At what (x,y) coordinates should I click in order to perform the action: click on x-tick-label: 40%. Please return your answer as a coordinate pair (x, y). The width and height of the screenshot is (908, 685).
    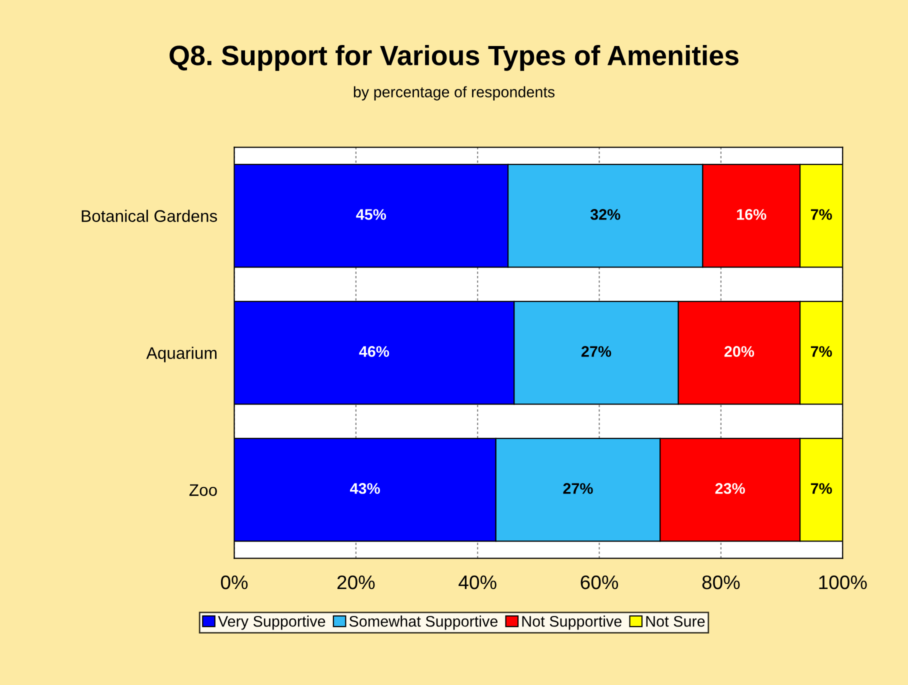
    Looking at the image, I should click on (477, 582).